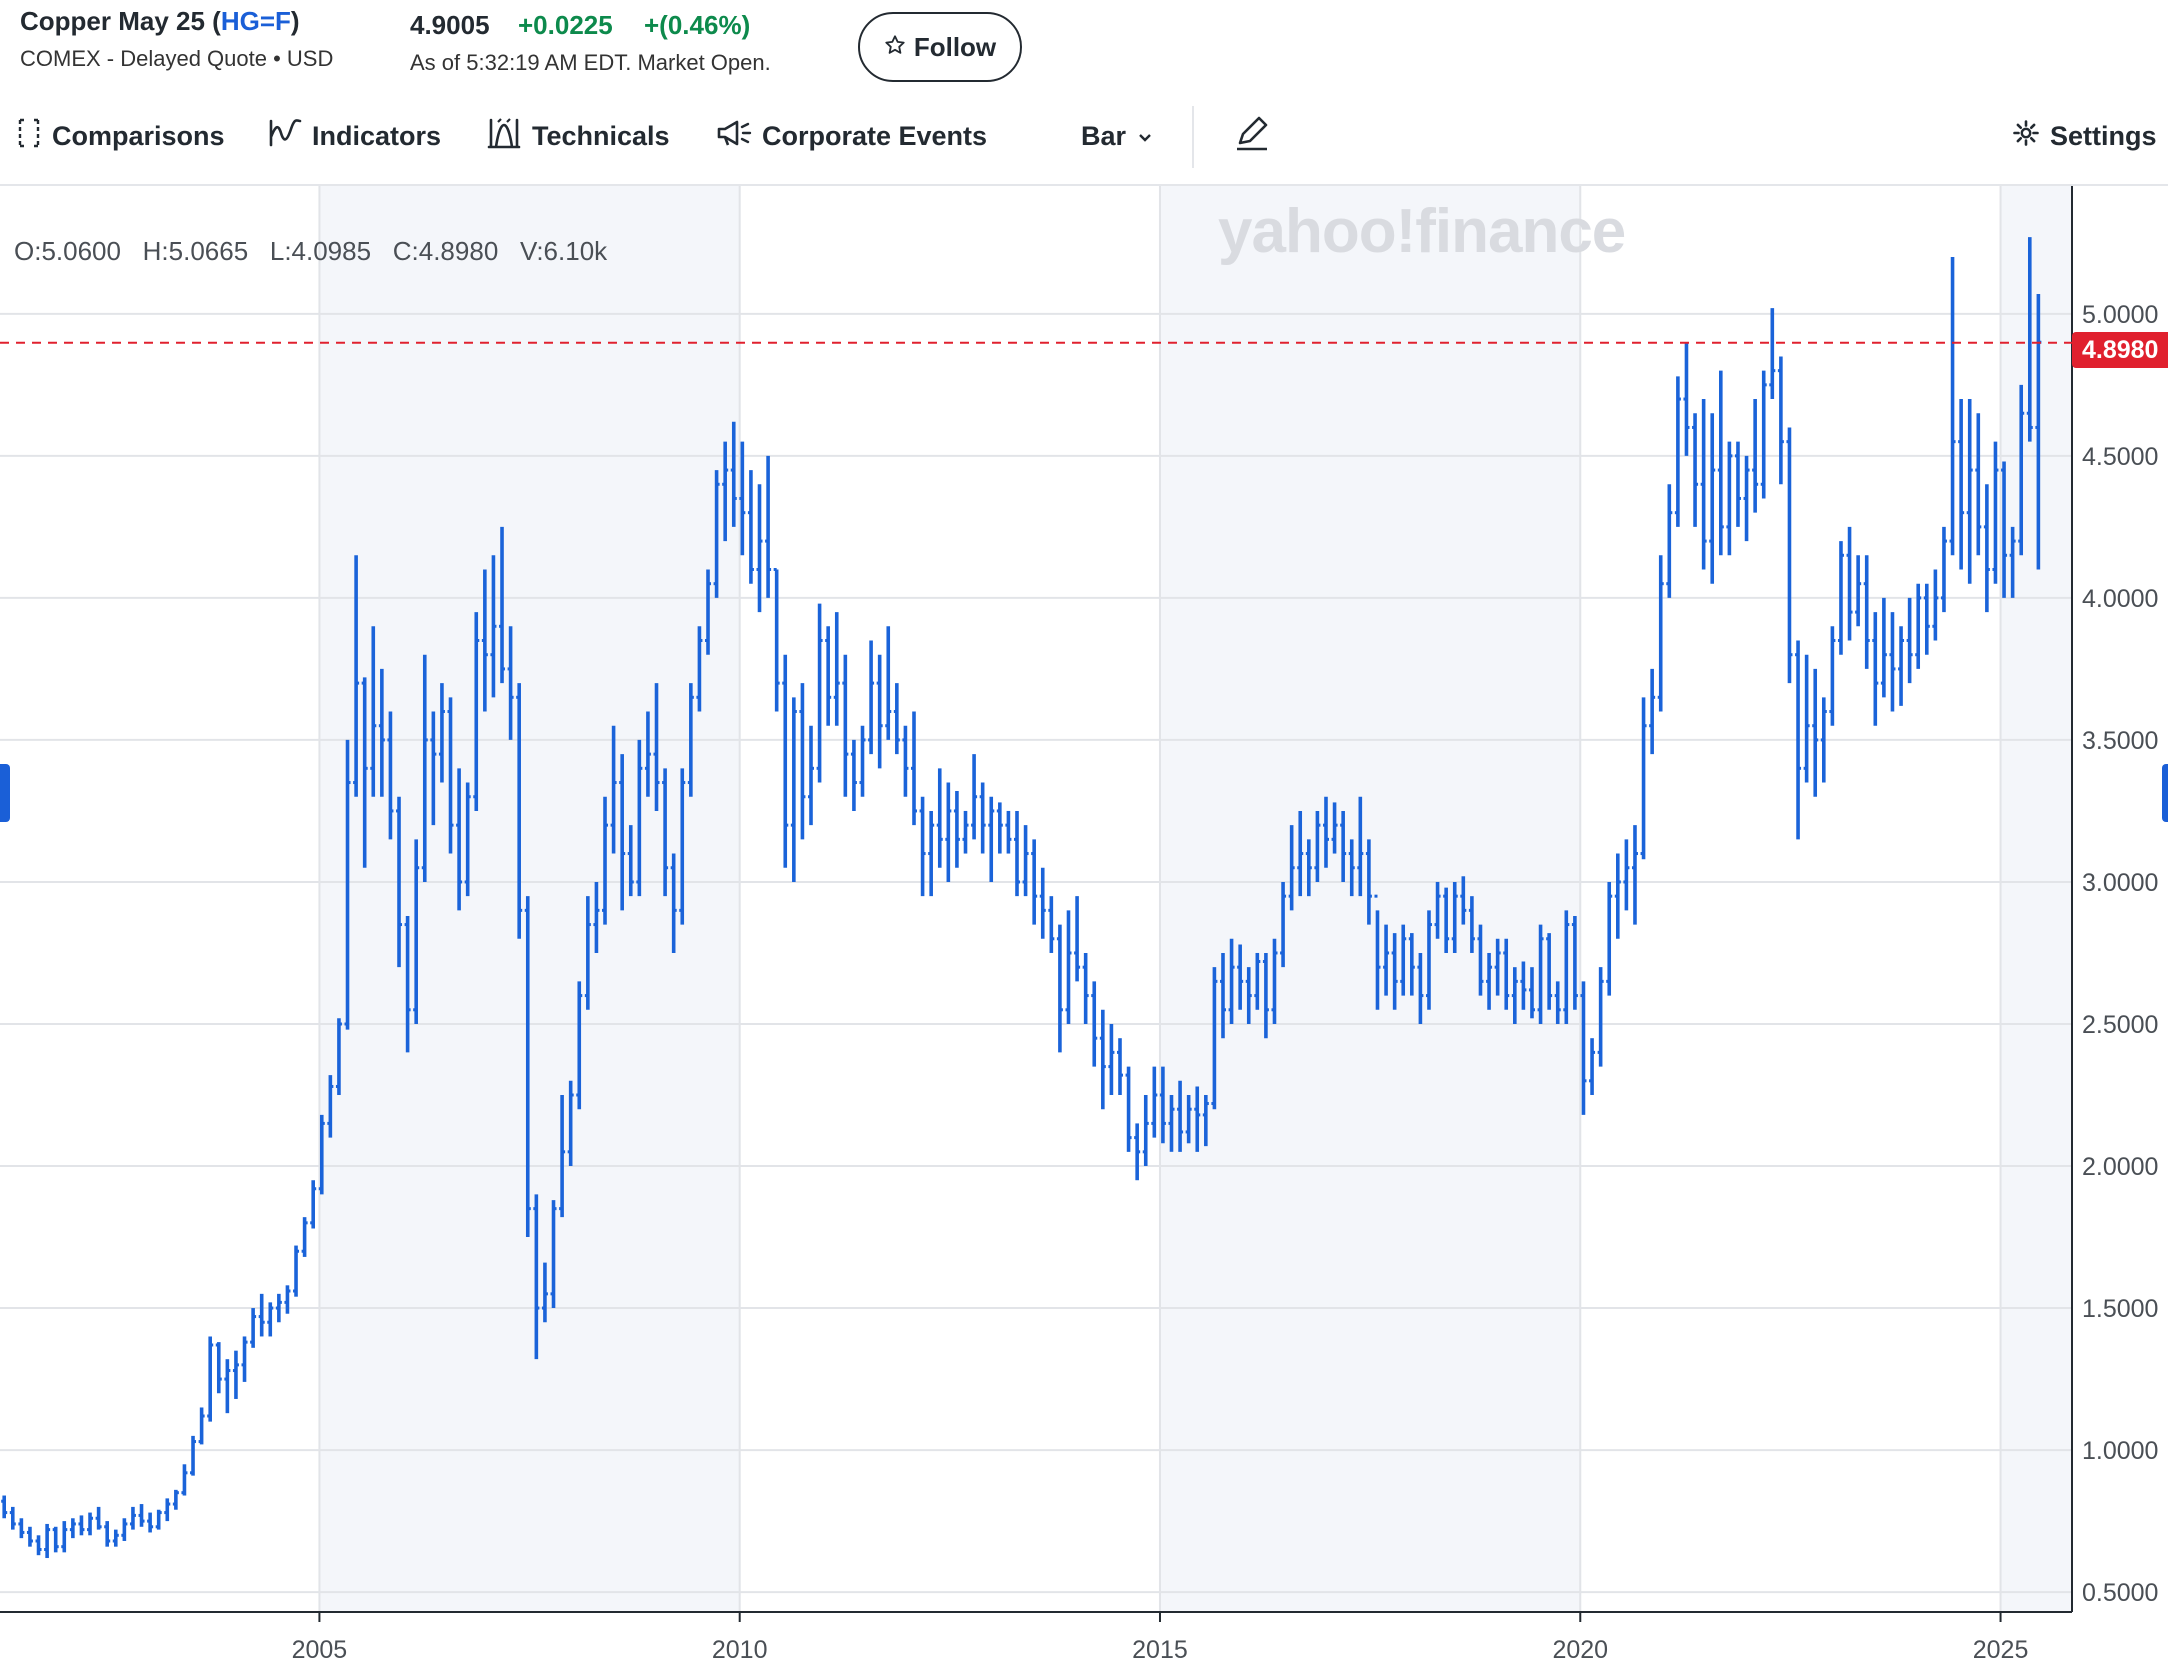  What do you see at coordinates (740, 1650) in the screenshot?
I see `x-tick-label: 2010` at bounding box center [740, 1650].